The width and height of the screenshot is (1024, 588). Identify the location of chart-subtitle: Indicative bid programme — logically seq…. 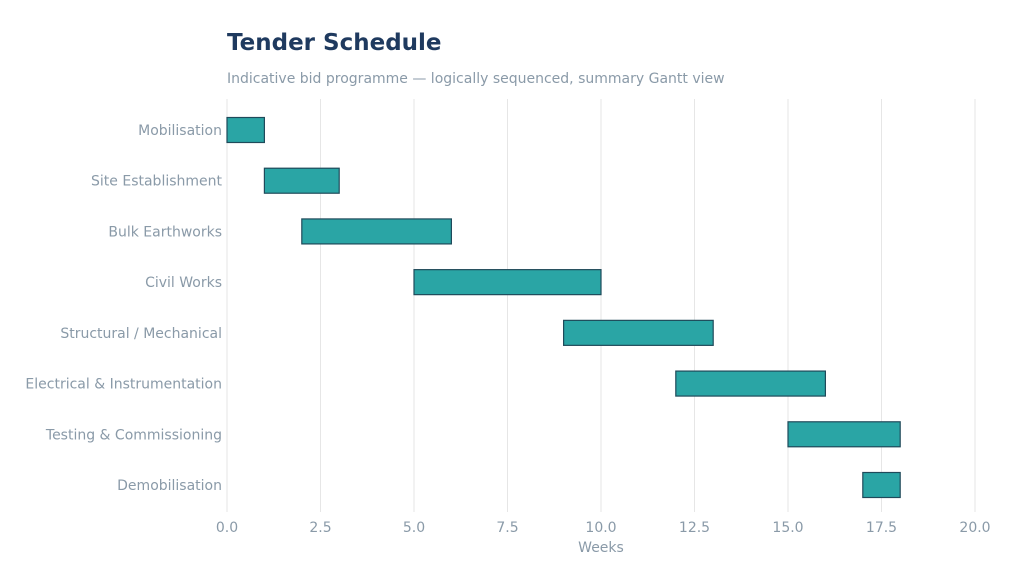
(476, 79).